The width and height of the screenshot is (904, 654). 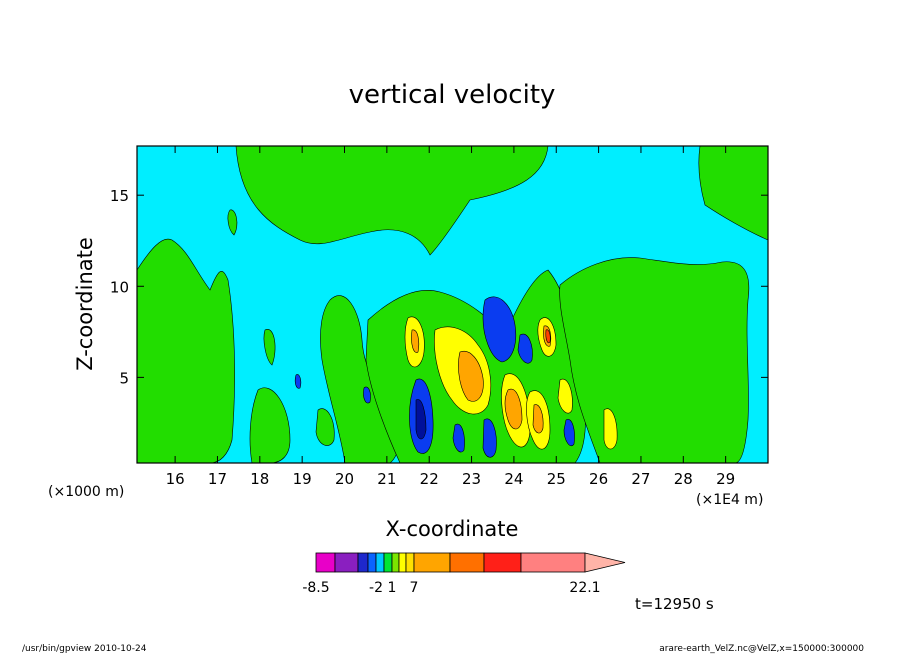 I want to click on colorbar-arrow, so click(x=605, y=562).